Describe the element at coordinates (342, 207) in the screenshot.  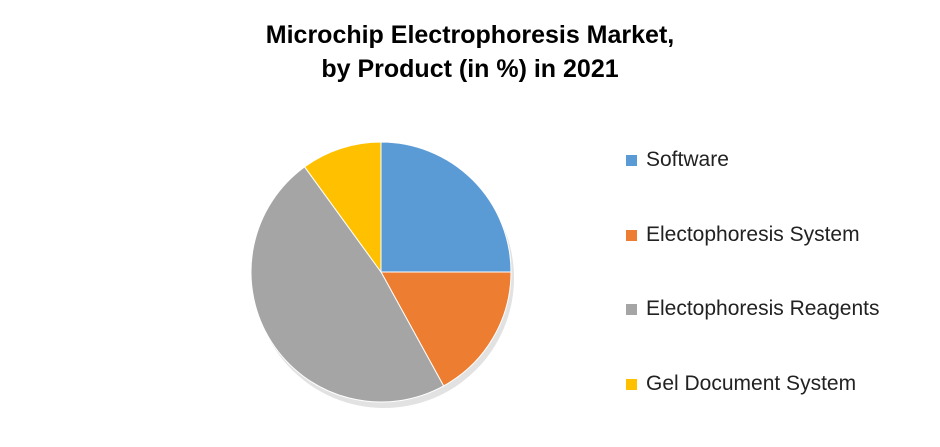
I see `pie-slice-gel-document-system` at that location.